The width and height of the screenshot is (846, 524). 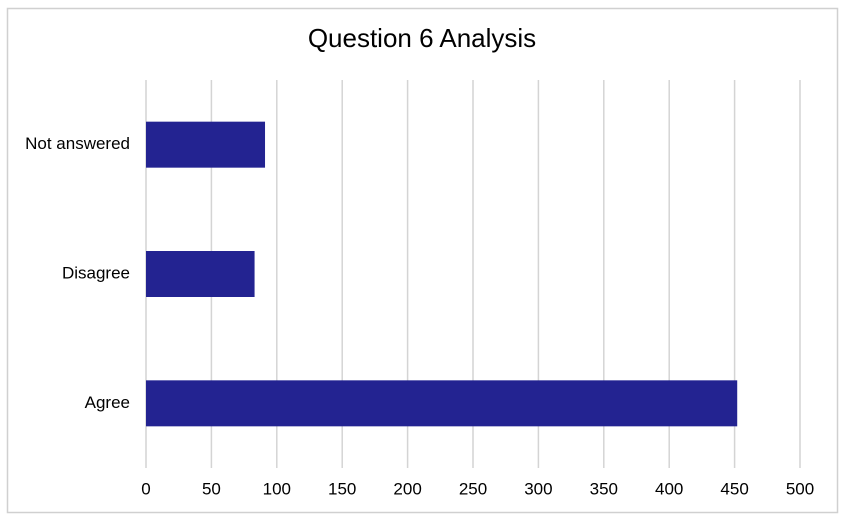 What do you see at coordinates (538, 488) in the screenshot?
I see `x-tick-label: 300` at bounding box center [538, 488].